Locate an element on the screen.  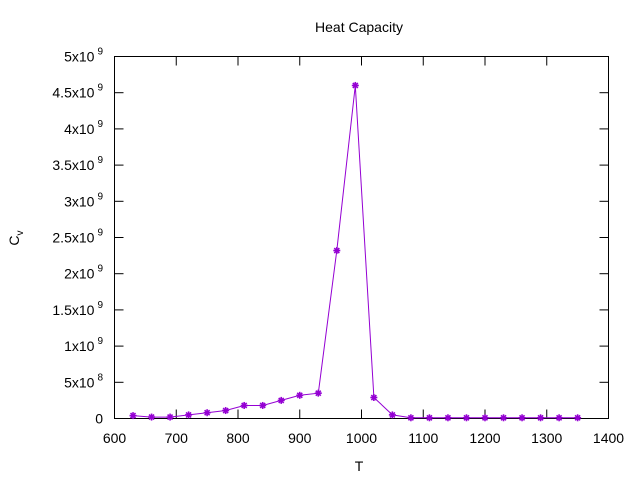
chart-title: Heat Capacity is located at coordinates (359, 27).